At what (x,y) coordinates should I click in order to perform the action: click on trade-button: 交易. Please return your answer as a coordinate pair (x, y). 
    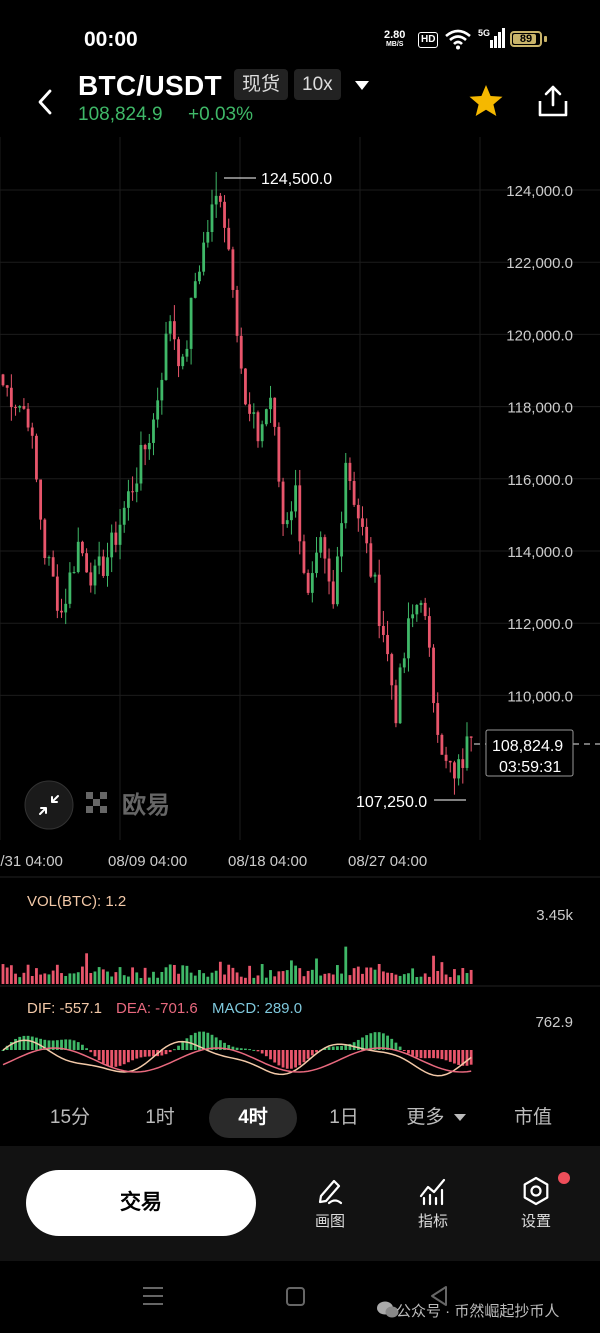
    Looking at the image, I should click on (141, 1203).